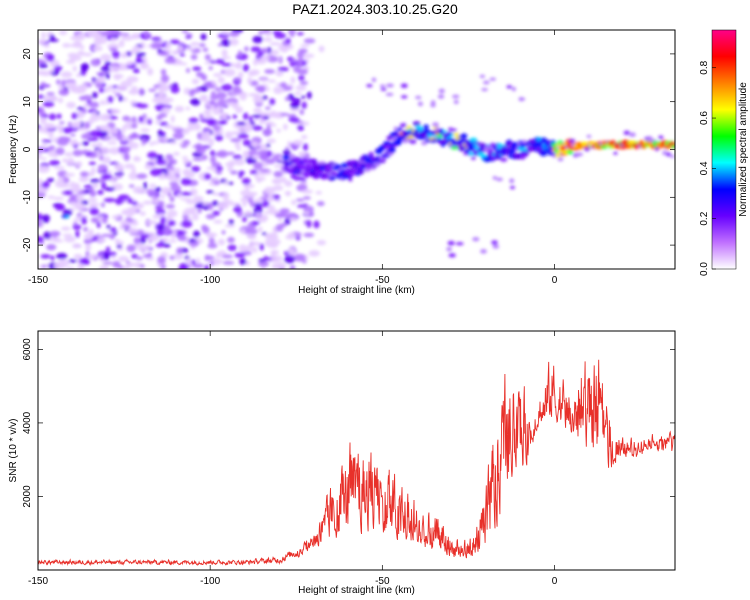  I want to click on spectrogram-x-axis-label: Height of straight line (km), so click(356, 290).